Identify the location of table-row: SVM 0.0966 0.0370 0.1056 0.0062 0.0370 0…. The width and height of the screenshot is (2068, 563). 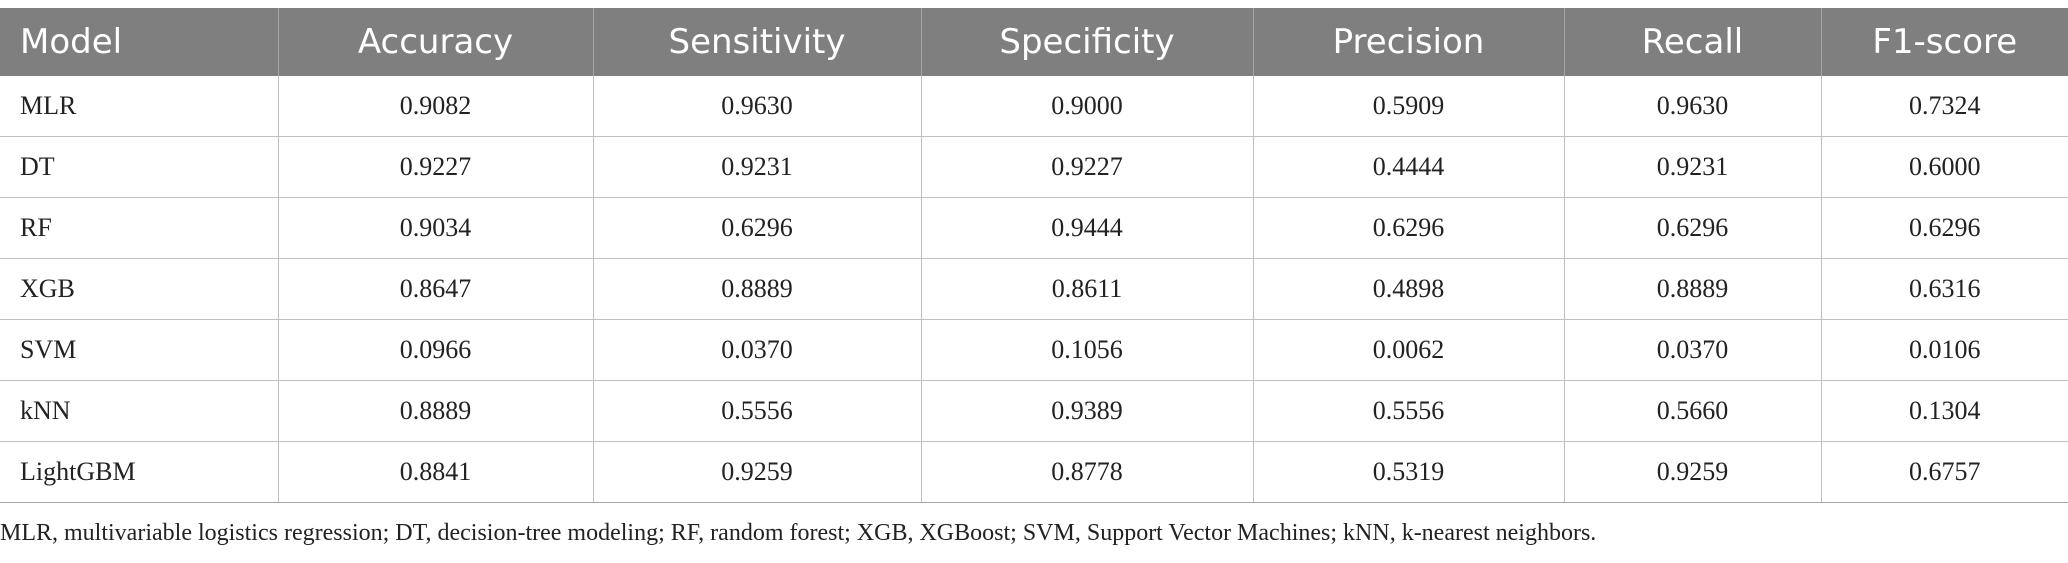
(1034, 350).